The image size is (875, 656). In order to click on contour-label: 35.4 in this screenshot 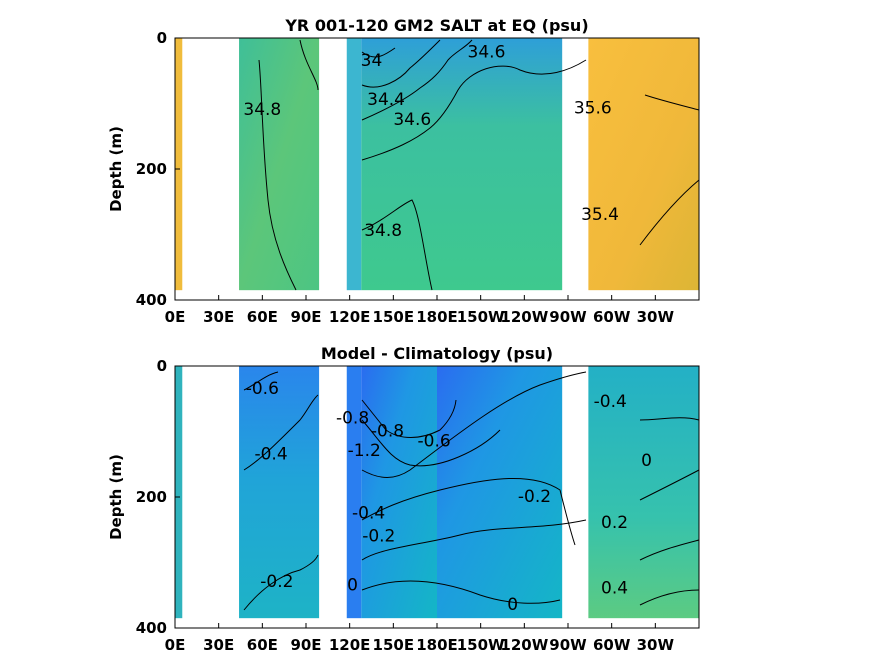, I will do `click(600, 215)`.